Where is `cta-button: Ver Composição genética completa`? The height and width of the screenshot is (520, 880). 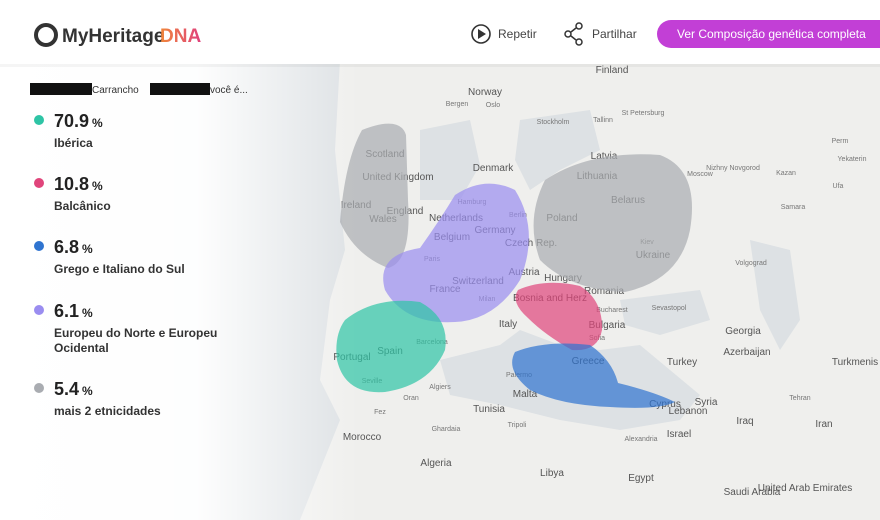 cta-button: Ver Composição genética completa is located at coordinates (768, 34).